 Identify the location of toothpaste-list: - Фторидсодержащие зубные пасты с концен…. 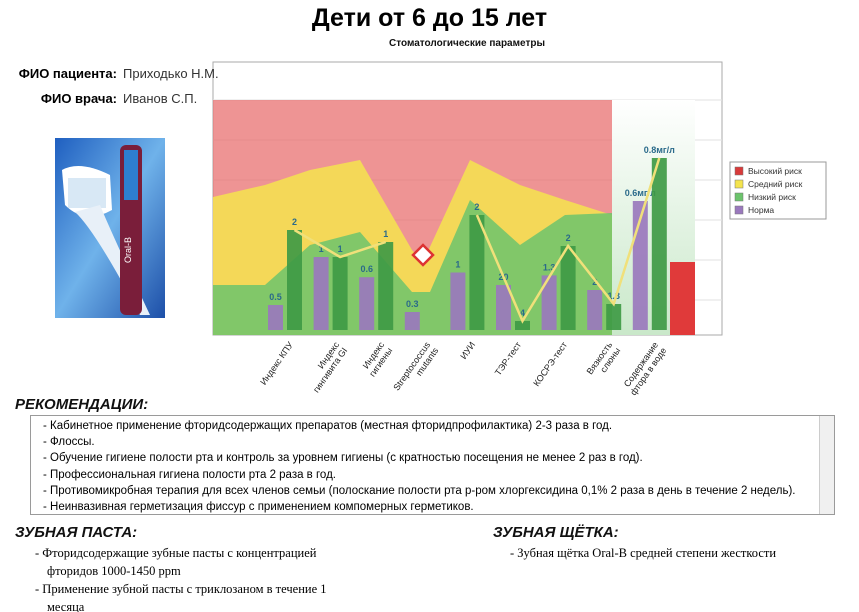
(195, 578).